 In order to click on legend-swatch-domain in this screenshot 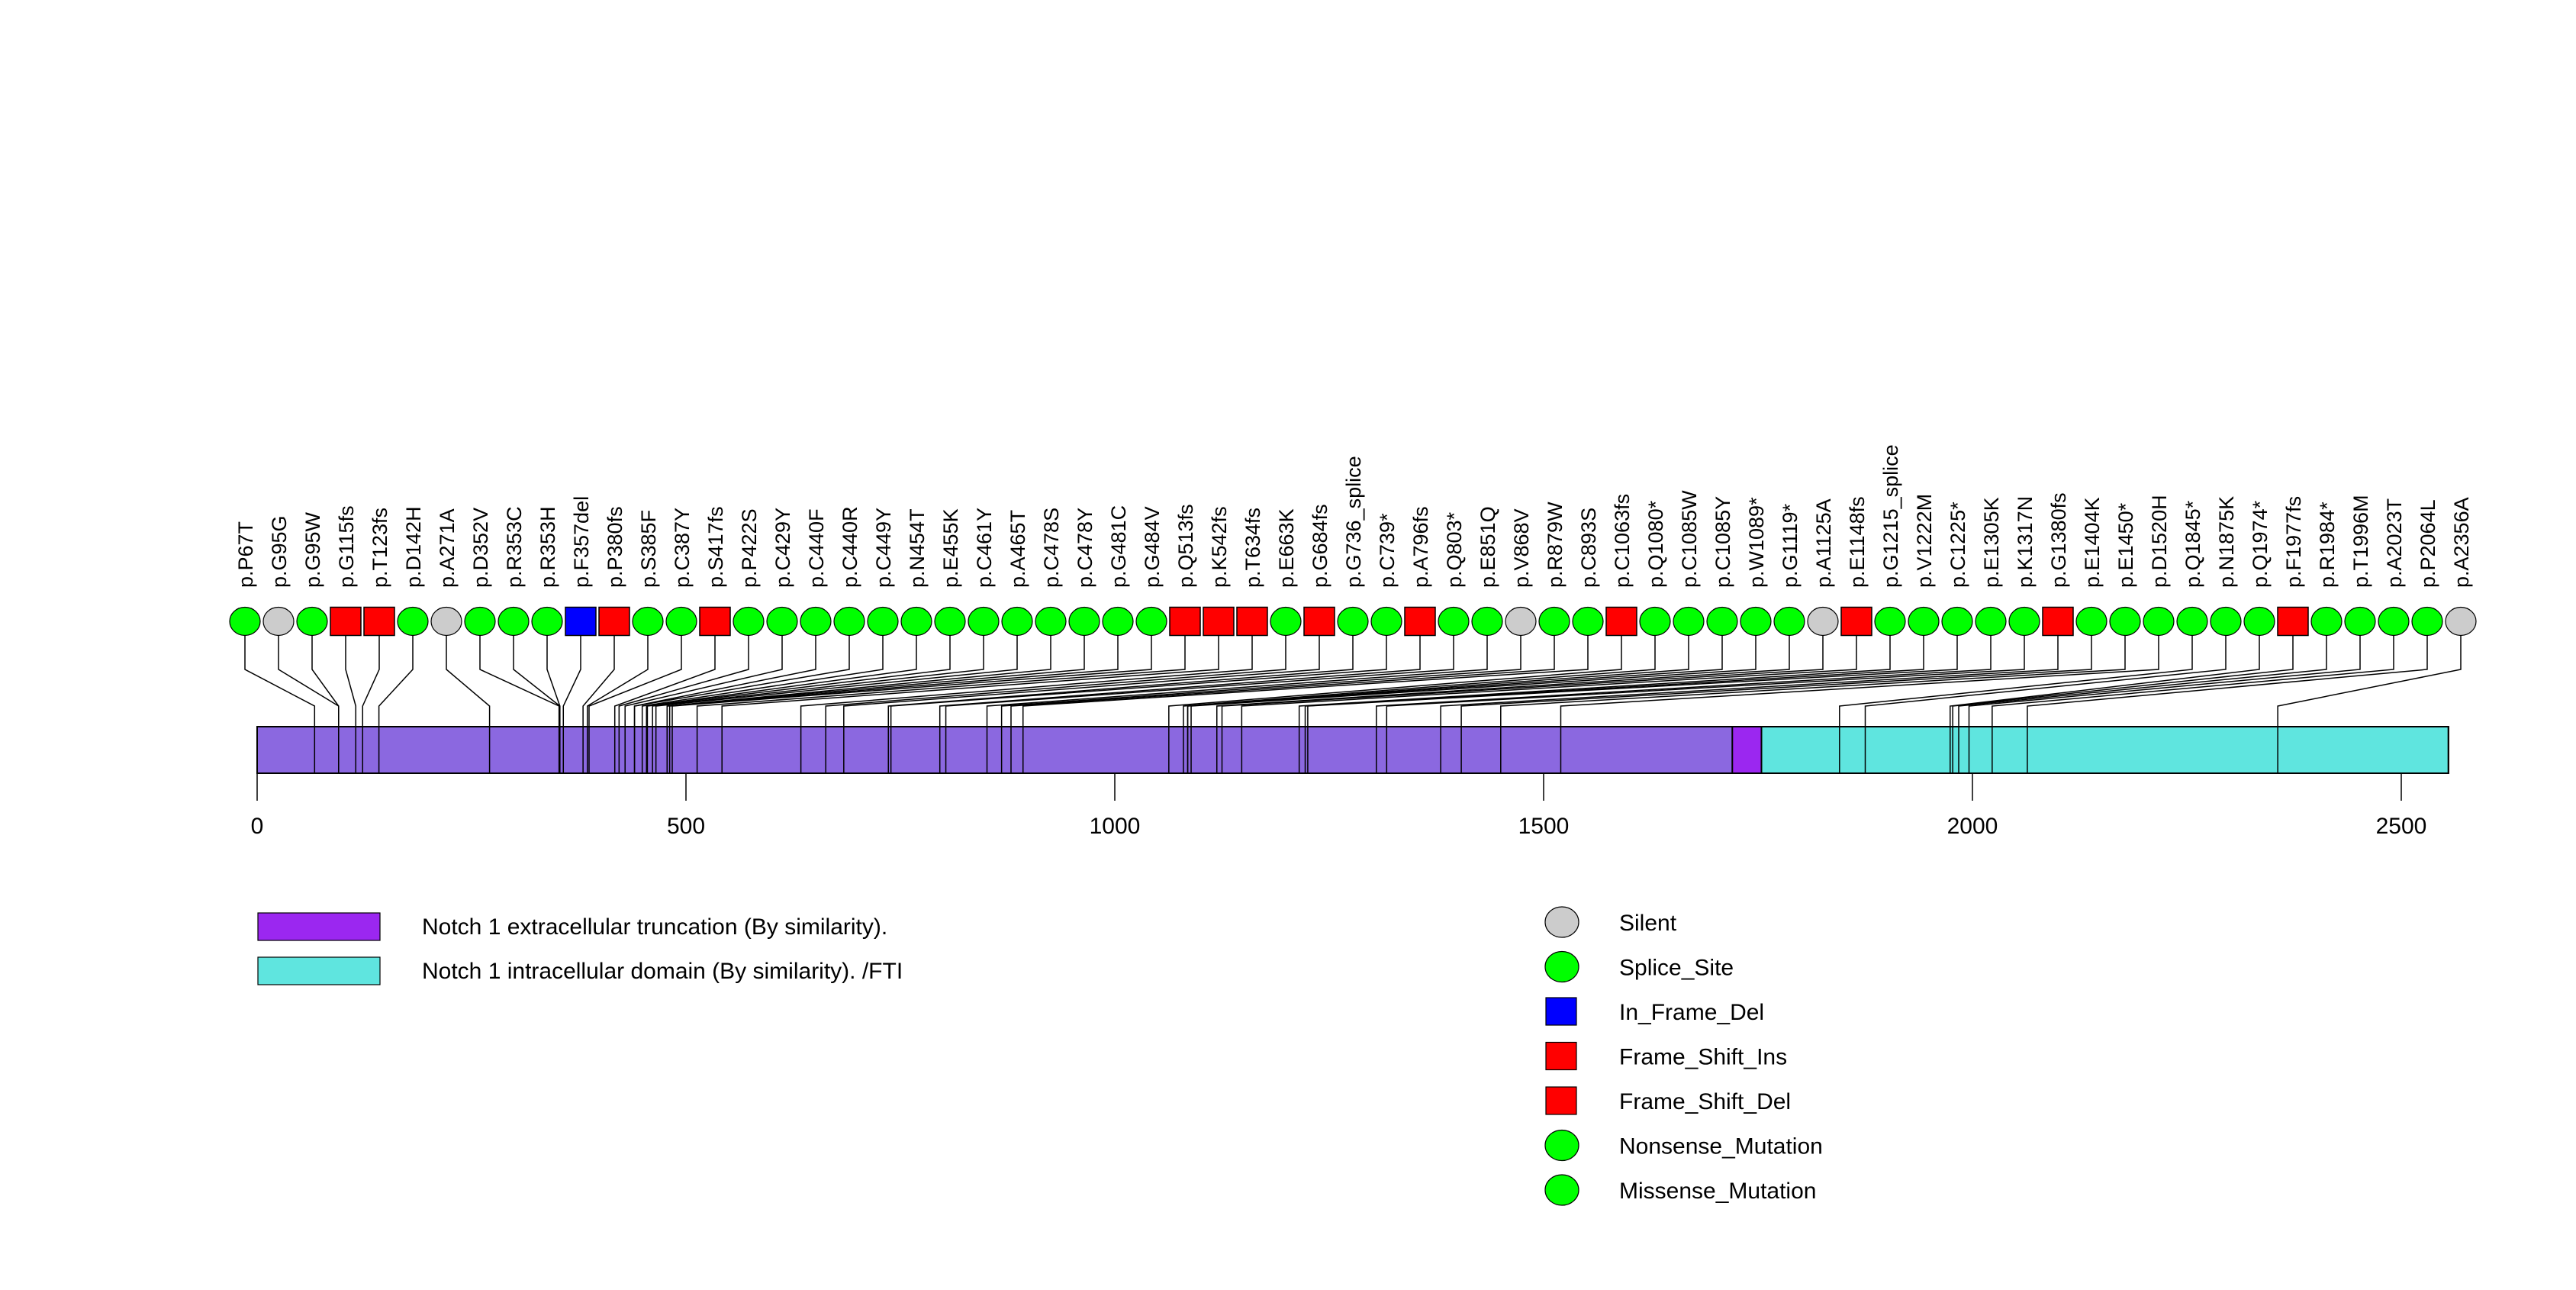, I will do `click(319, 927)`.